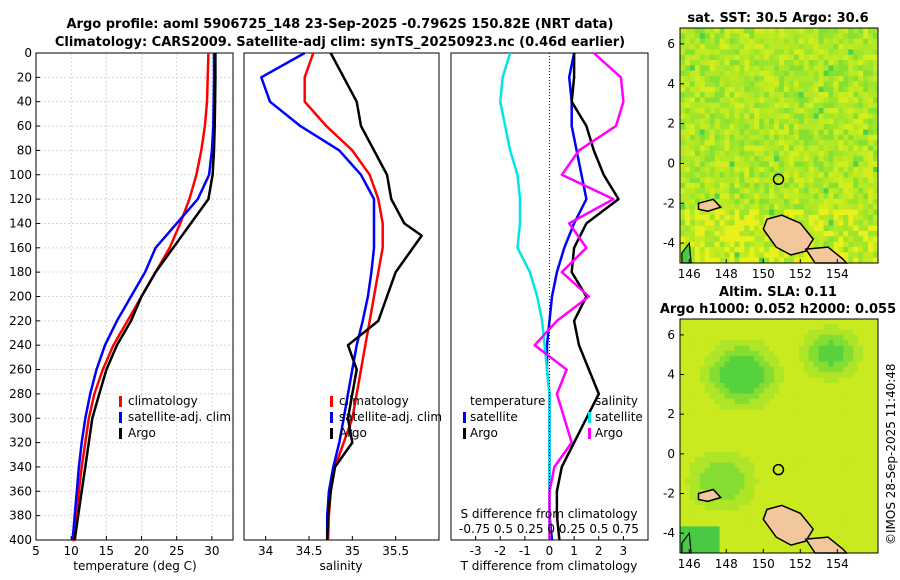  I want to click on x-tick-label: 20, so click(141, 551).